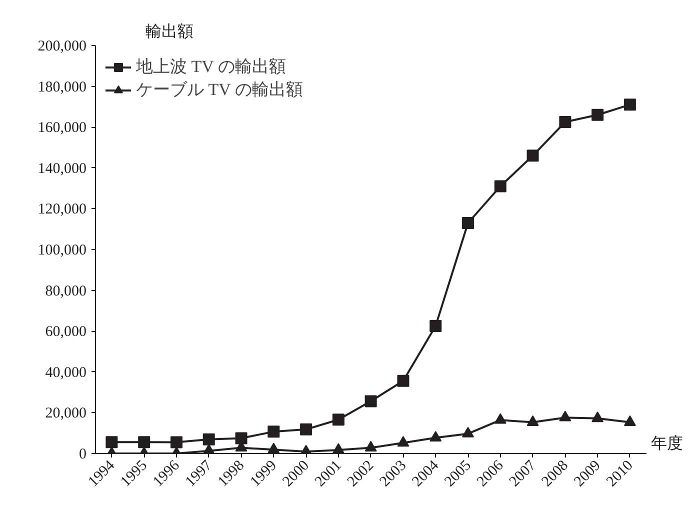 The height and width of the screenshot is (523, 695). Describe the element at coordinates (219, 90) in the screenshot. I see `legend-label: ケーブル TV の輸出額` at that location.